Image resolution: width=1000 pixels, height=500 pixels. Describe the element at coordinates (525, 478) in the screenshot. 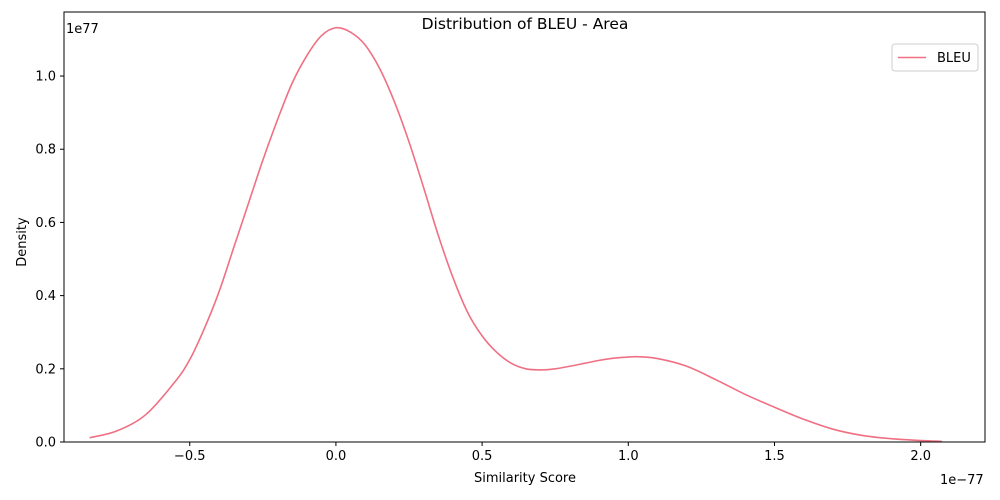

I see `x-axis-label: Similarity Score` at that location.